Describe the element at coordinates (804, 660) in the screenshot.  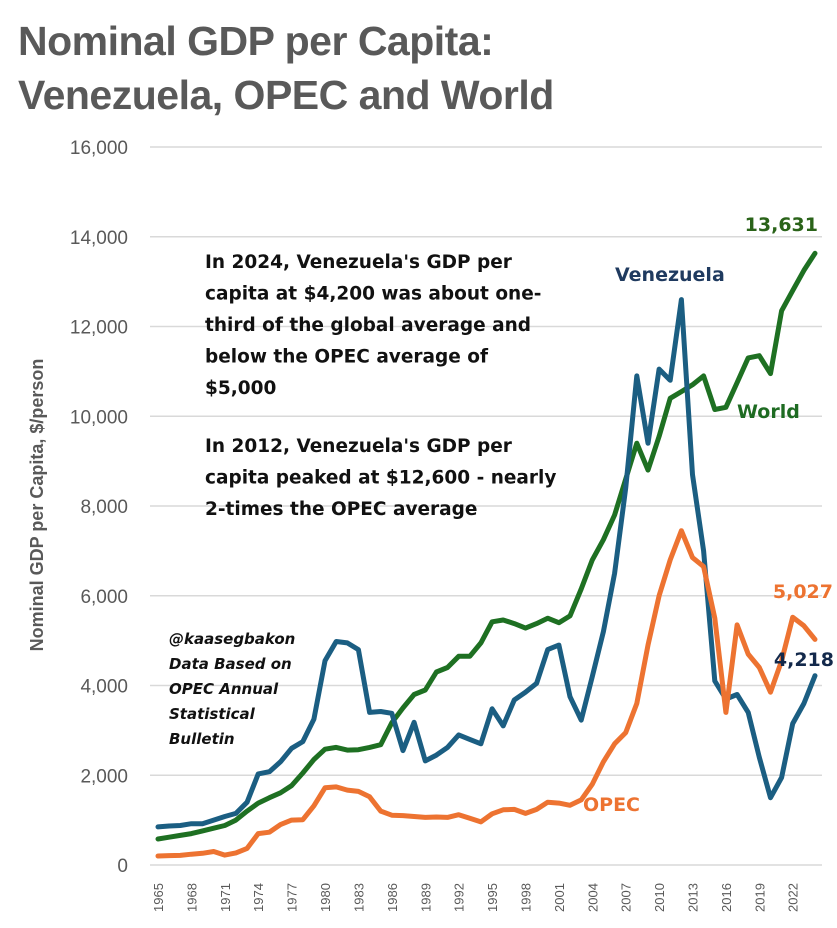
I see `end-label-venezuela: 4,218` at that location.